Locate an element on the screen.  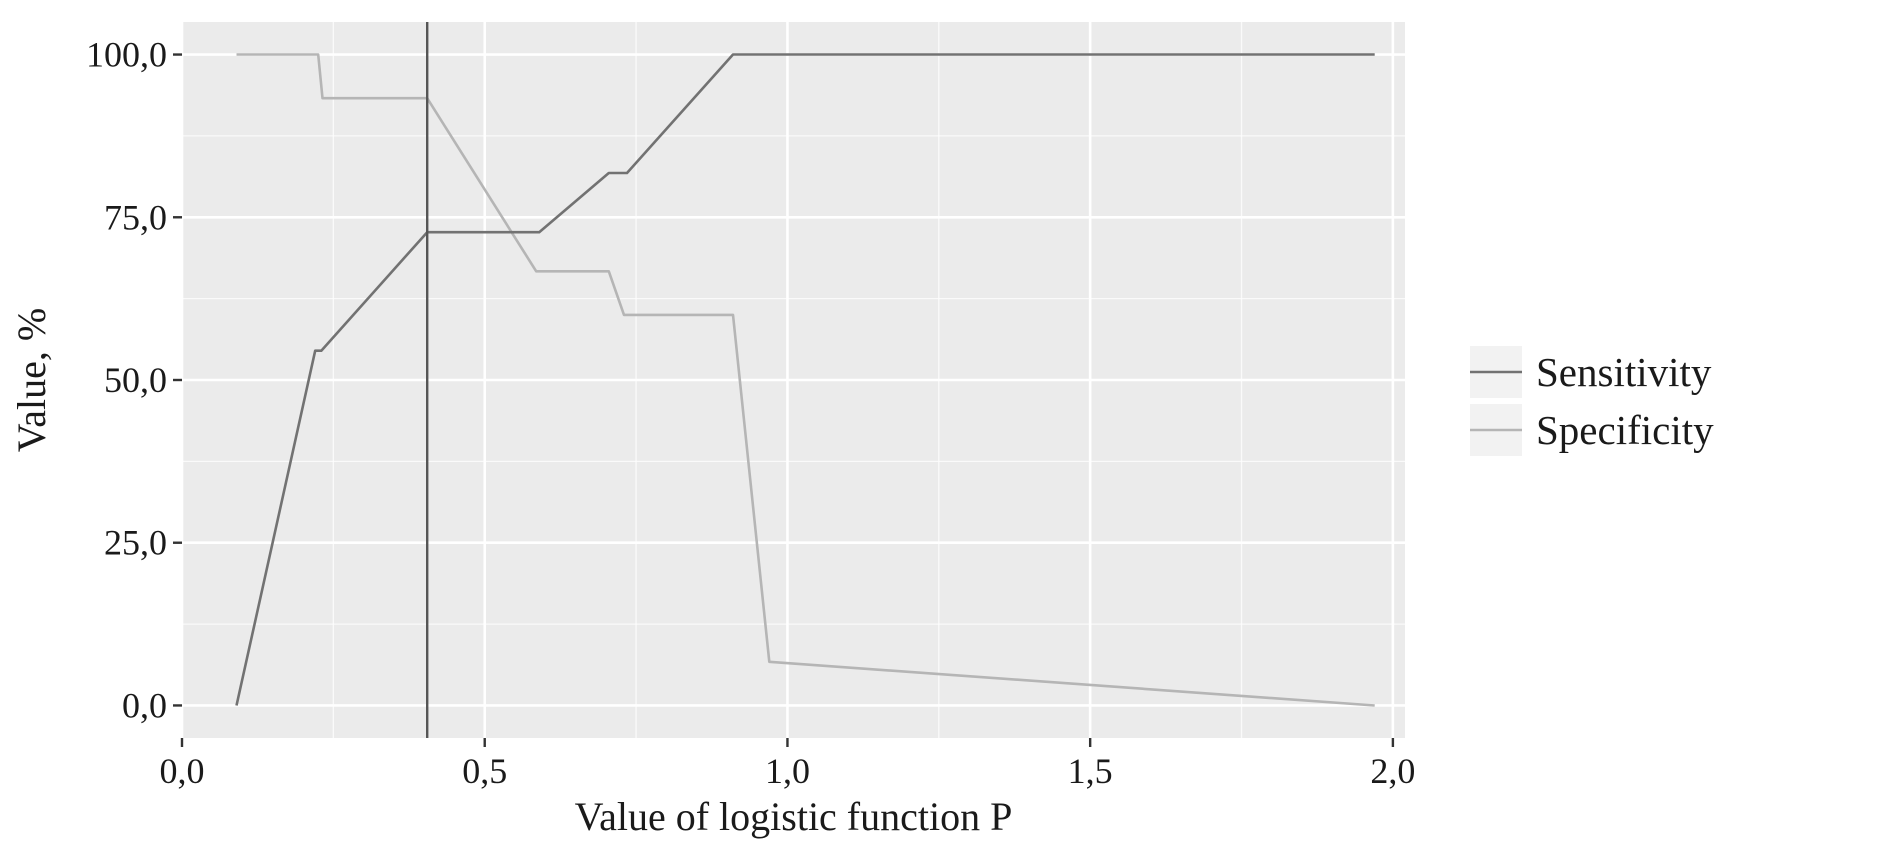
y-tick-label: 50,0 is located at coordinates (135, 380).